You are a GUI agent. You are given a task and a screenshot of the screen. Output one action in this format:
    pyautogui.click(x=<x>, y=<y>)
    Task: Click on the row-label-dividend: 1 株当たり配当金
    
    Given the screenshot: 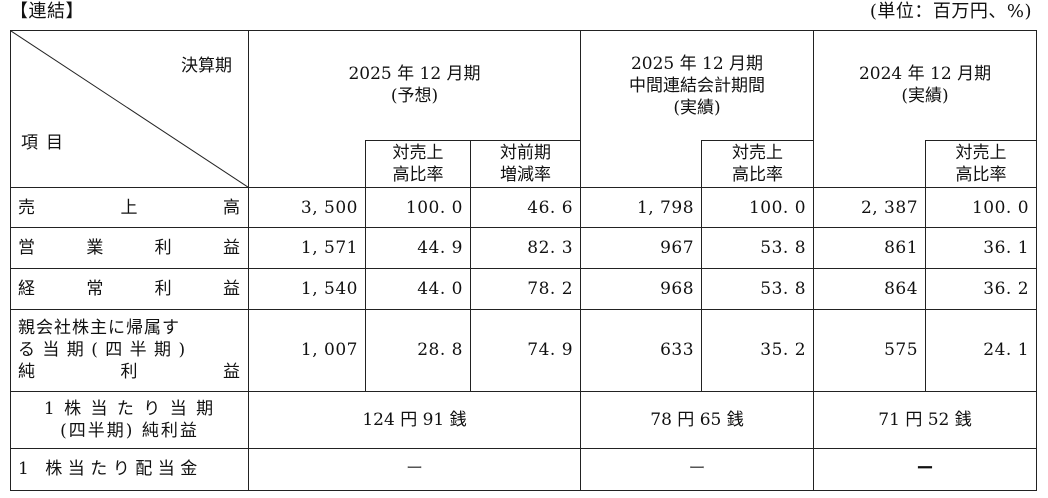 What is the action you would take?
    pyautogui.click(x=129, y=469)
    